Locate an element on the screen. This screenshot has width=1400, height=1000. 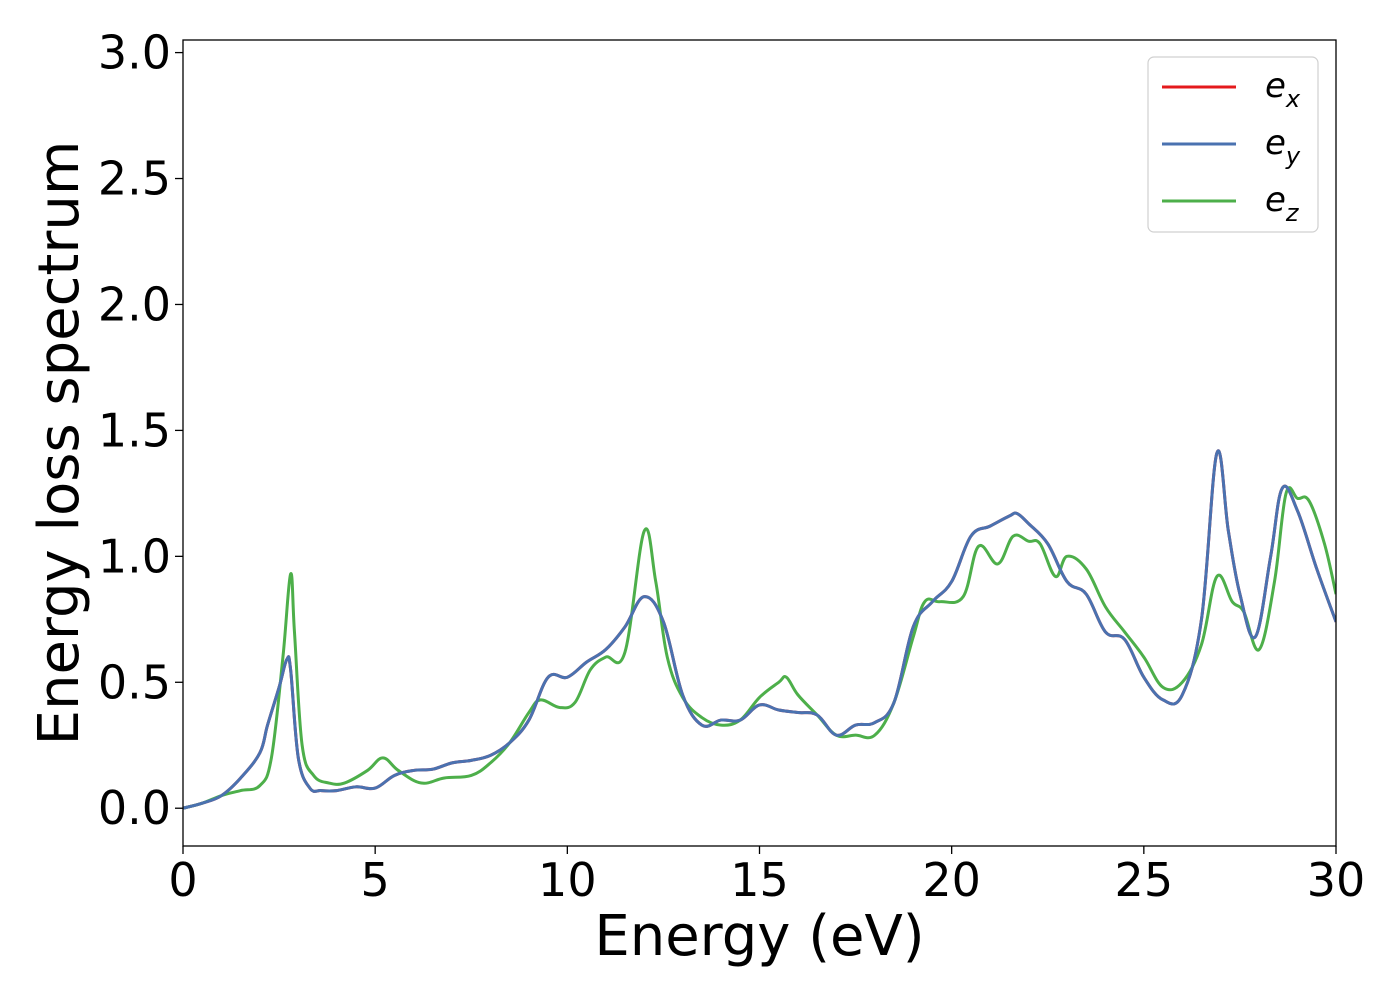
y-tick-label: 2.0 is located at coordinates (134, 304).